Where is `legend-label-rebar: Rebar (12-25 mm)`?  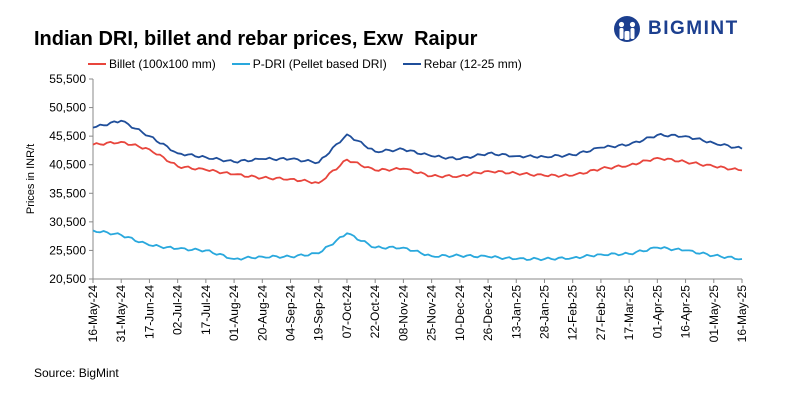
legend-label-rebar: Rebar (12-25 mm) is located at coordinates (472, 64).